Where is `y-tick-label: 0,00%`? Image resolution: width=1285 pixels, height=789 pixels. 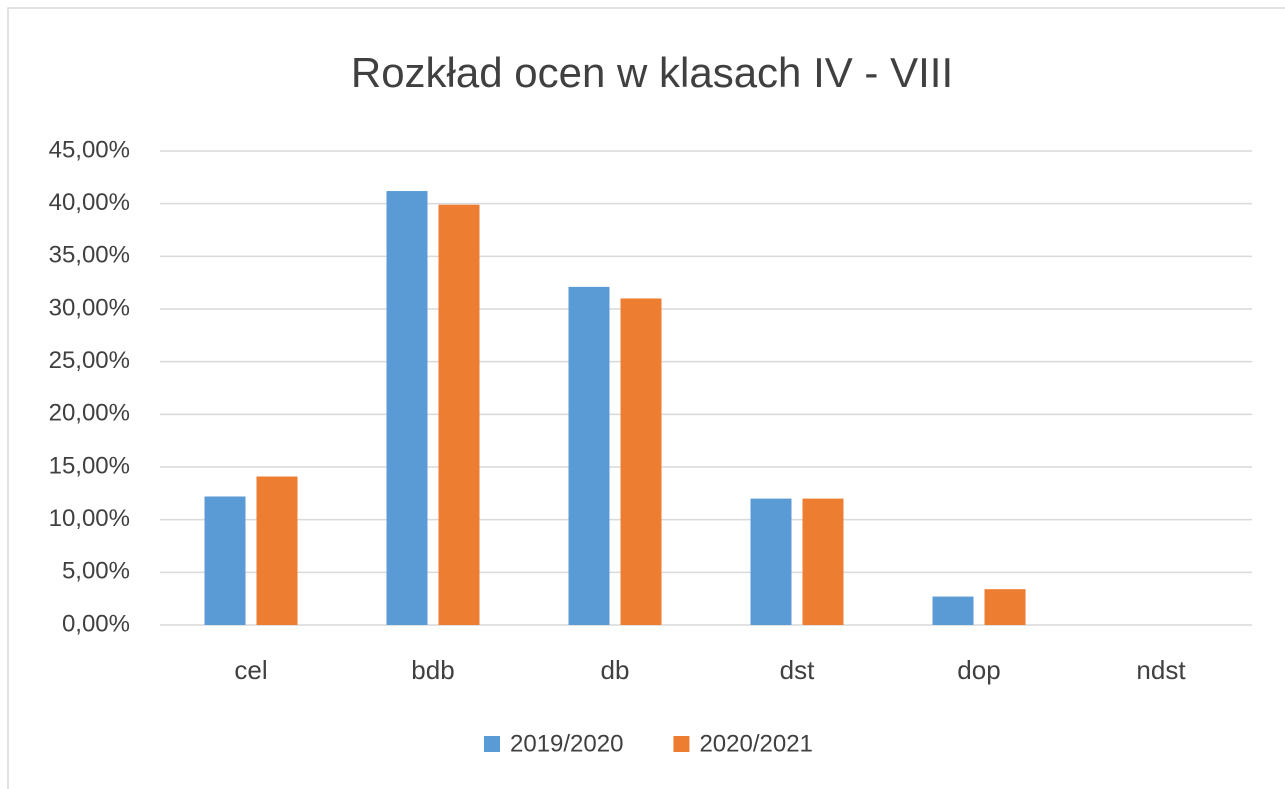
y-tick-label: 0,00% is located at coordinates (96, 623).